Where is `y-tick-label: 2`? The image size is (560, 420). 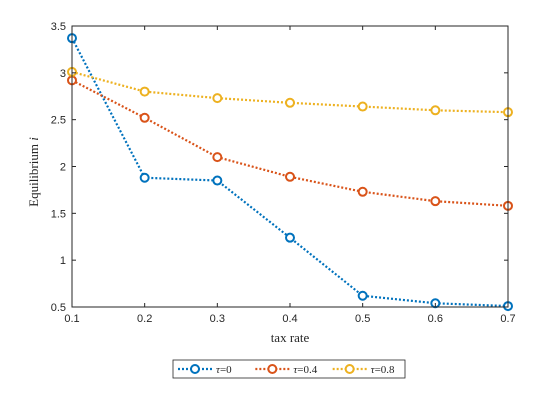
y-tick-label: 2 is located at coordinates (63, 168).